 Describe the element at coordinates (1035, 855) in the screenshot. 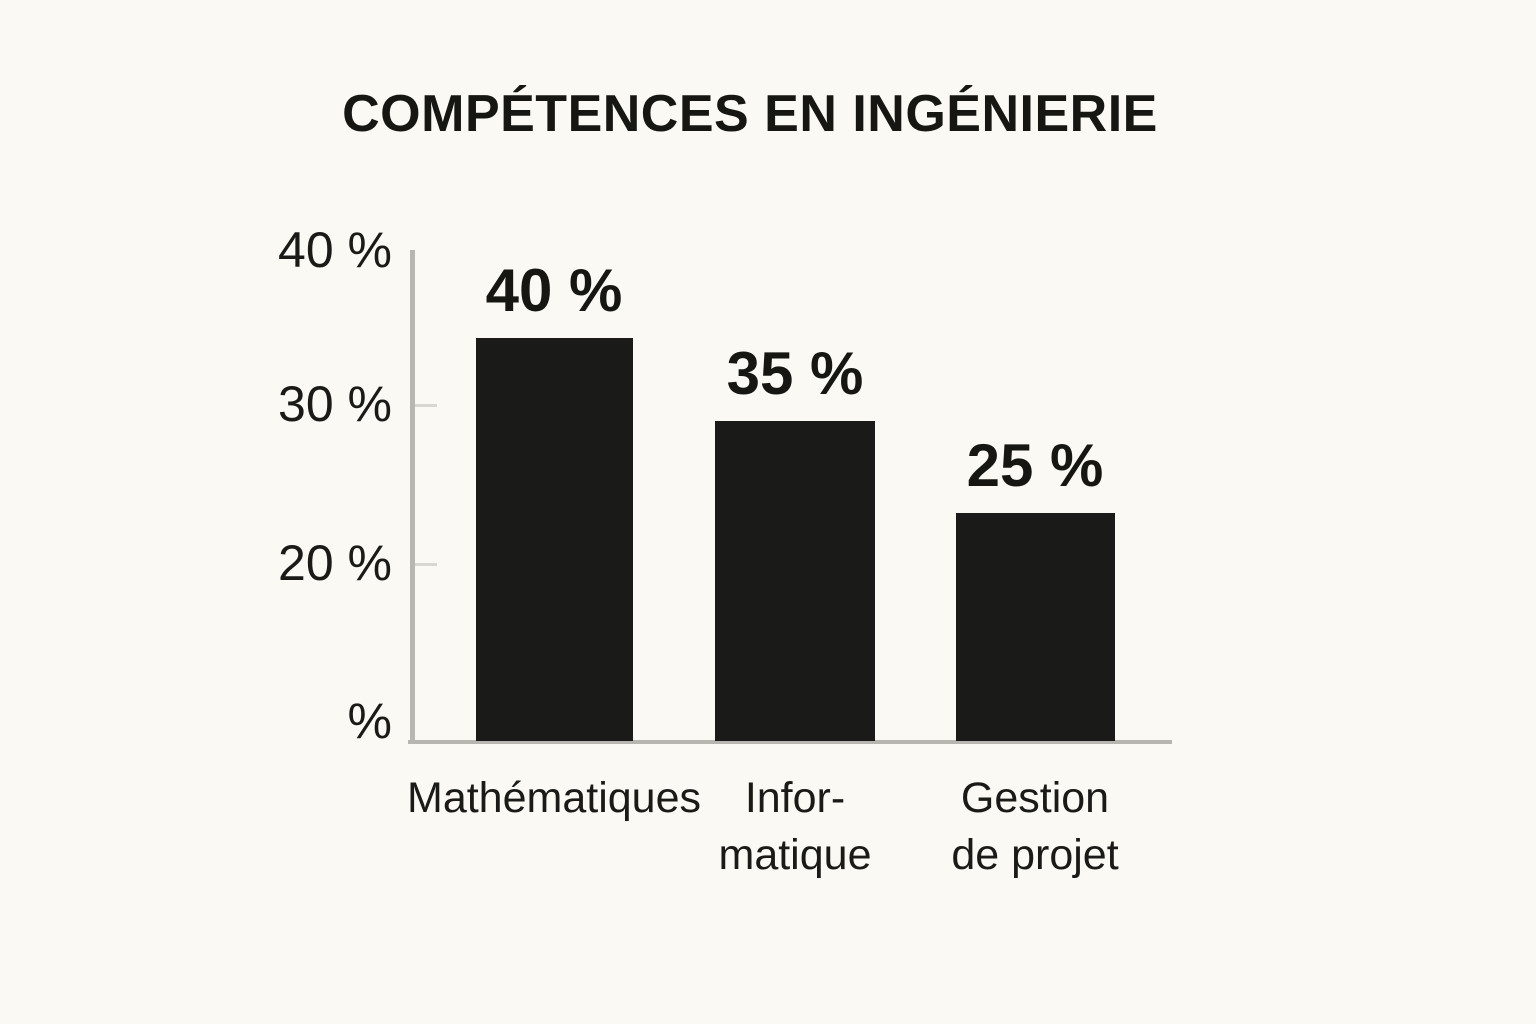

I see `category-label-line: de projet` at that location.